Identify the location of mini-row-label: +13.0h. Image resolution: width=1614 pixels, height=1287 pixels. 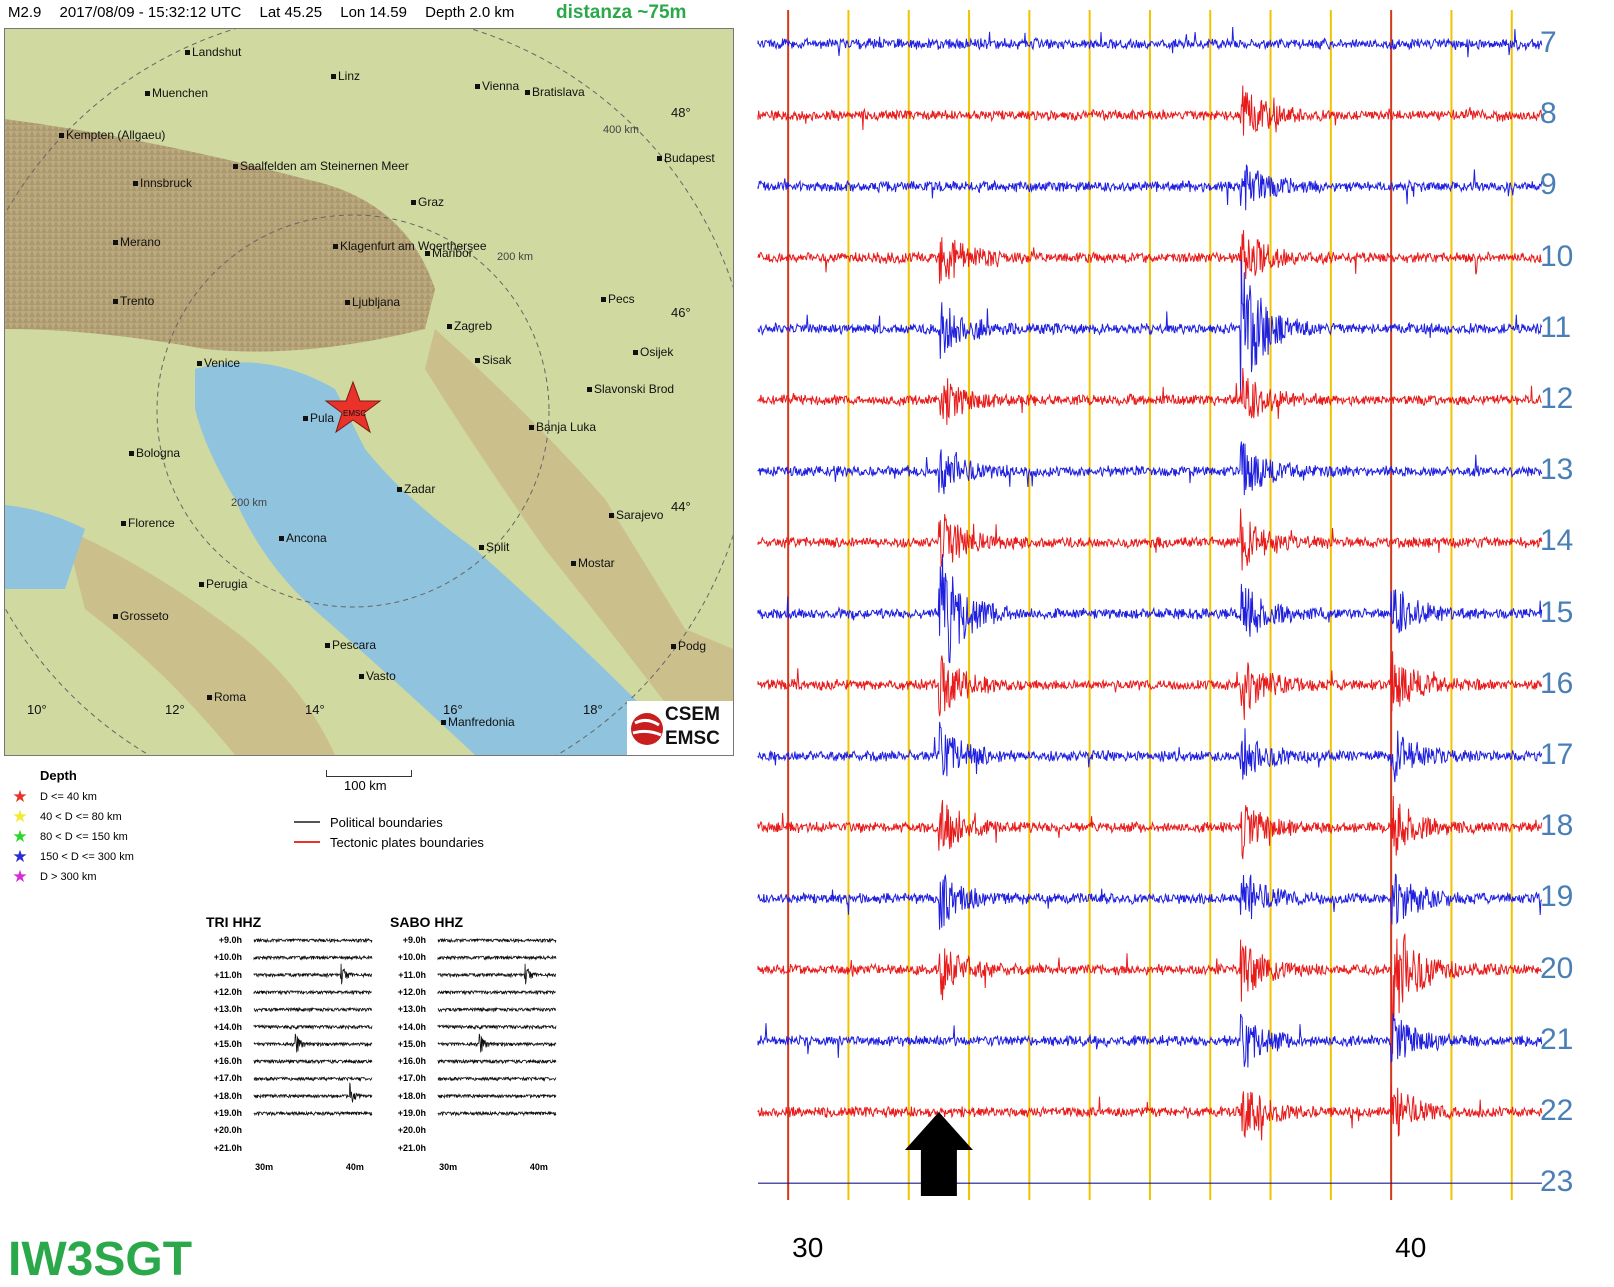
(227, 1009).